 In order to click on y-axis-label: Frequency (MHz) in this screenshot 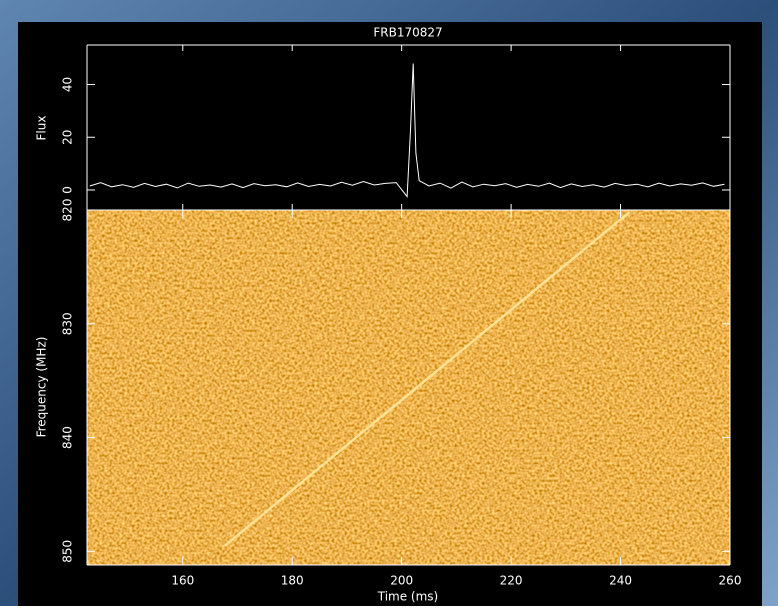, I will do `click(42, 387)`.